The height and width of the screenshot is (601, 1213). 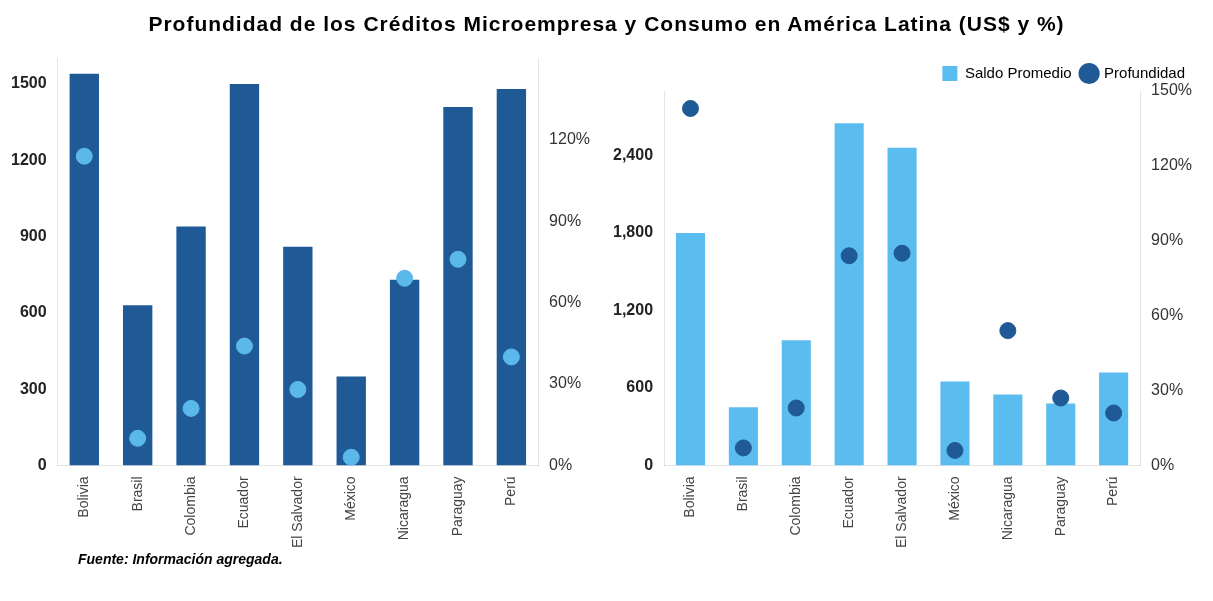 What do you see at coordinates (1018, 72) in the screenshot?
I see `legend-label: Saldo Promedio` at bounding box center [1018, 72].